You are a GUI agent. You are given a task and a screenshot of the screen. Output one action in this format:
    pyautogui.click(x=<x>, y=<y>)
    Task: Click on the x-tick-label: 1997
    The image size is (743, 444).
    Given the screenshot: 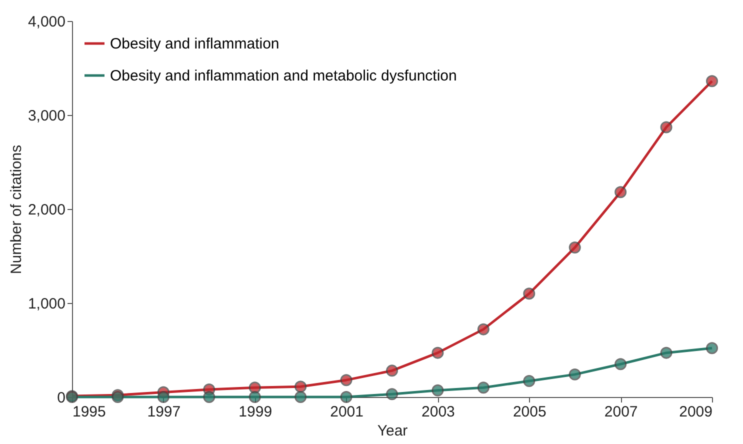 What is the action you would take?
    pyautogui.click(x=164, y=412)
    